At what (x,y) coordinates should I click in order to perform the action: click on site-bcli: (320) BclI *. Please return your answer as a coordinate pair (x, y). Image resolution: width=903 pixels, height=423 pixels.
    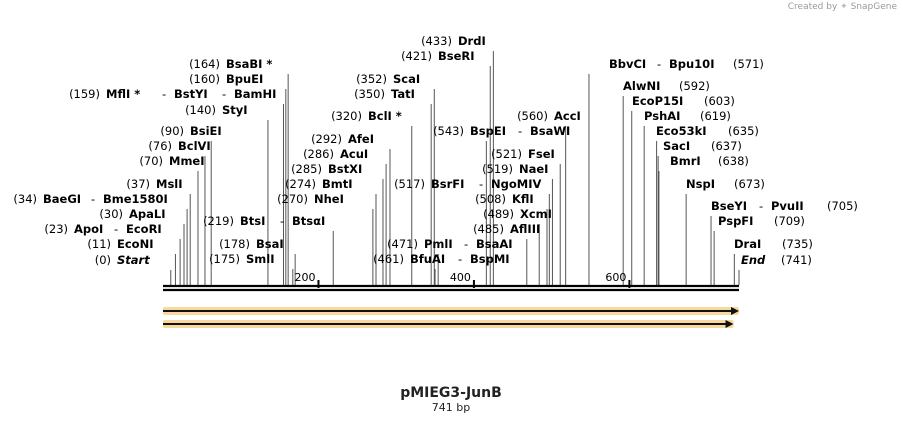
    Looking at the image, I should click on (366, 116).